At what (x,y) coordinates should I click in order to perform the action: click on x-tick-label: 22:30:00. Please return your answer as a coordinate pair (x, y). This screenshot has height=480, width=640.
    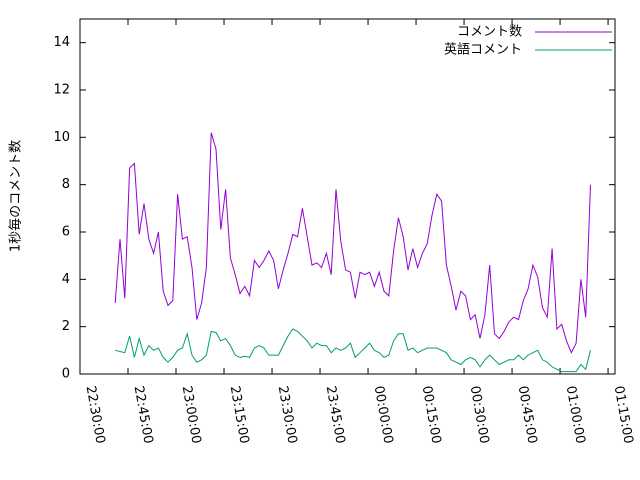
    Looking at the image, I should click on (95, 415).